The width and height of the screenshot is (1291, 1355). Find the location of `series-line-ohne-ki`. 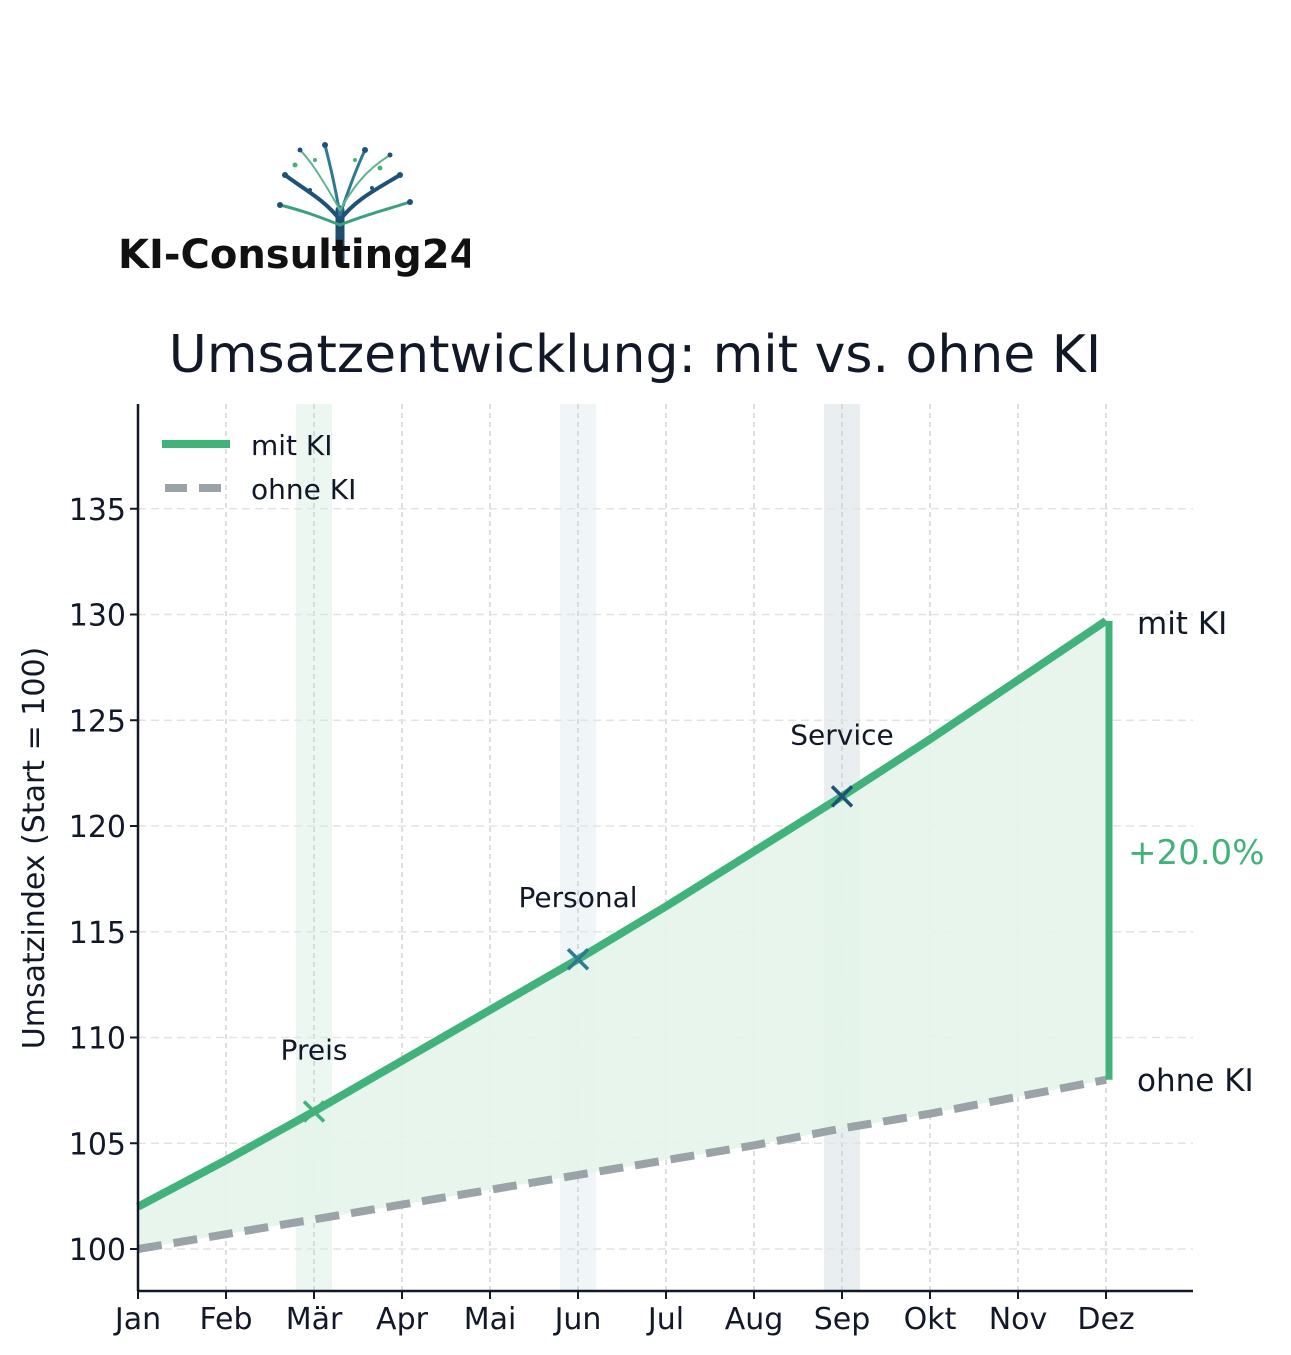

series-line-ohne-ki is located at coordinates (622, 1164).